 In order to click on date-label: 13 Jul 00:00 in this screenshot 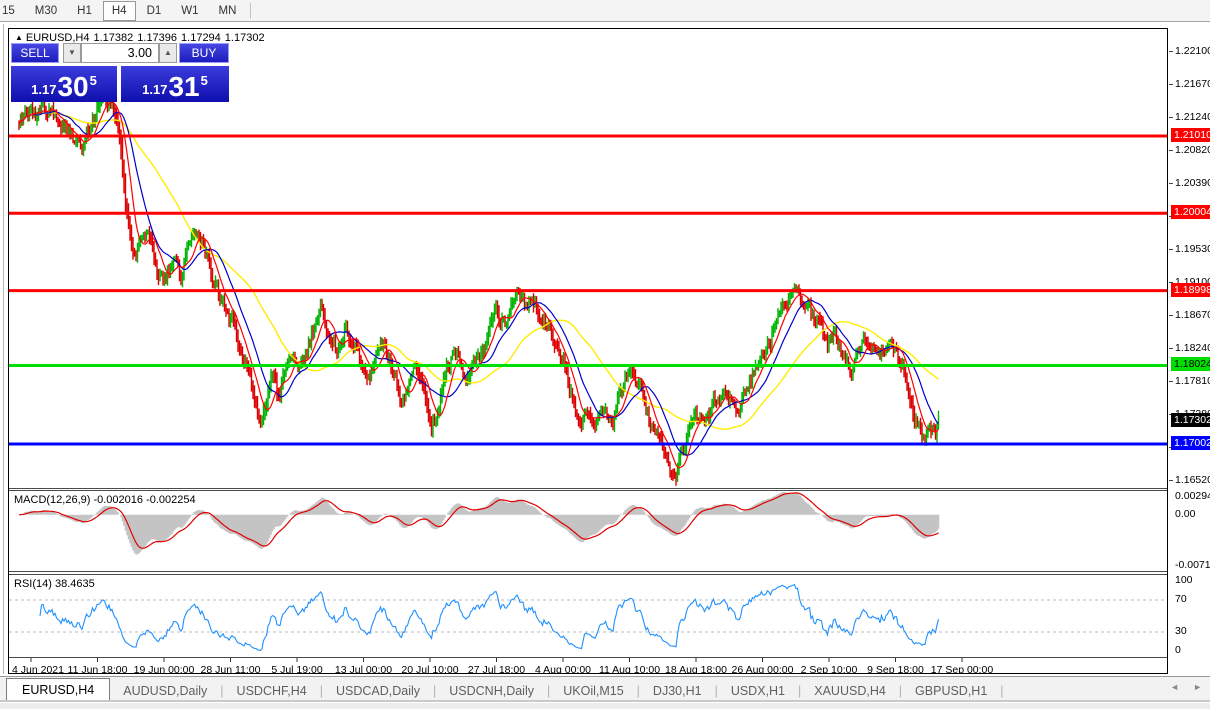, I will do `click(363, 668)`.